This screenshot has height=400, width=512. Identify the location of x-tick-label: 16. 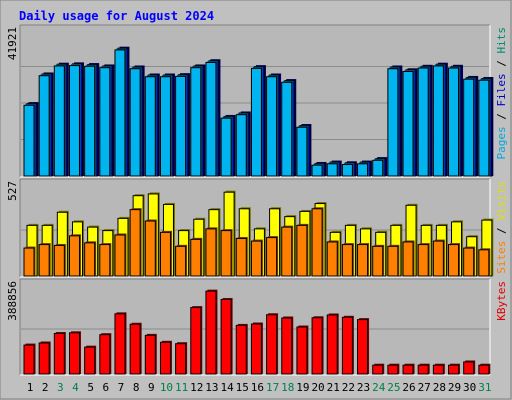
(257, 387).